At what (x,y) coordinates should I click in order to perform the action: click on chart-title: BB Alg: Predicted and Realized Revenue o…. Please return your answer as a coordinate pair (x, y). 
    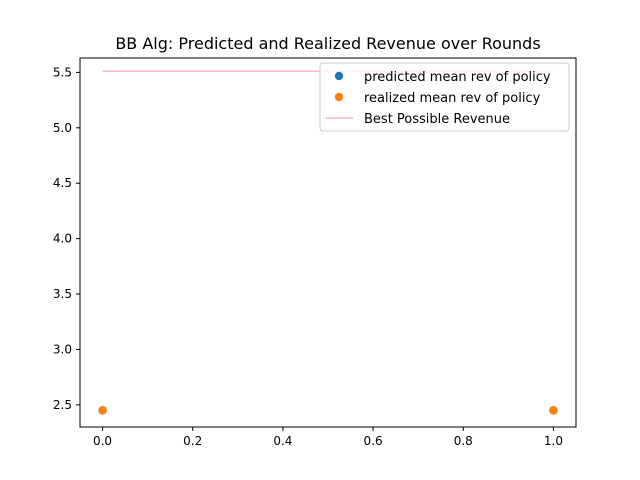
    Looking at the image, I should click on (327, 43).